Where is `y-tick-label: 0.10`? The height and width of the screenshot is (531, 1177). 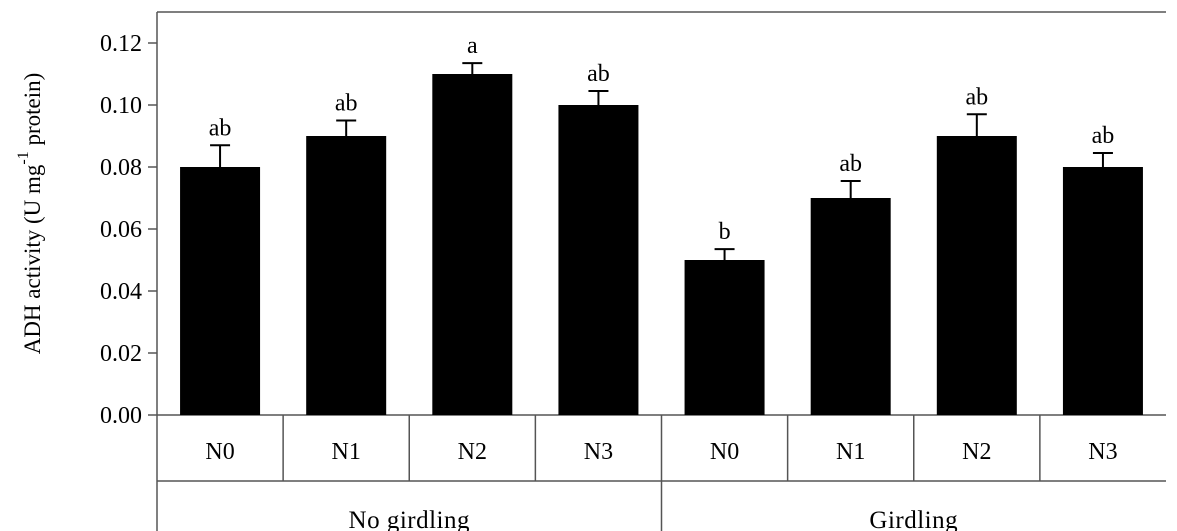 y-tick-label: 0.10 is located at coordinates (121, 106).